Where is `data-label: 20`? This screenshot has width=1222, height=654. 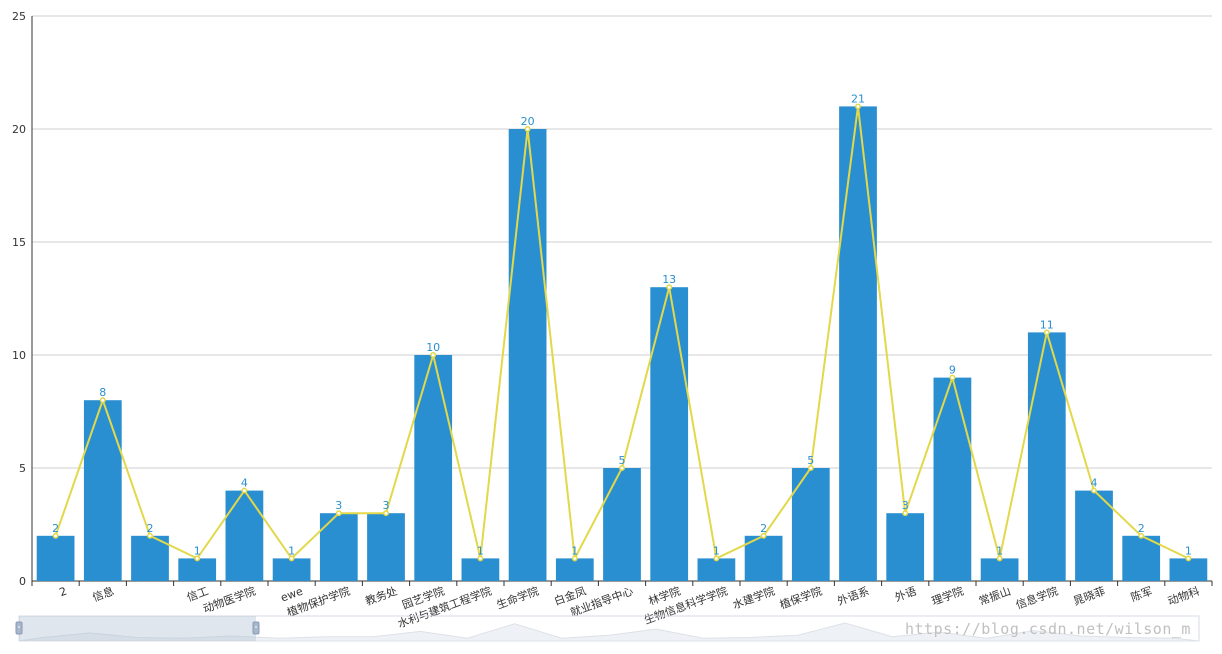 data-label: 20 is located at coordinates (528, 121).